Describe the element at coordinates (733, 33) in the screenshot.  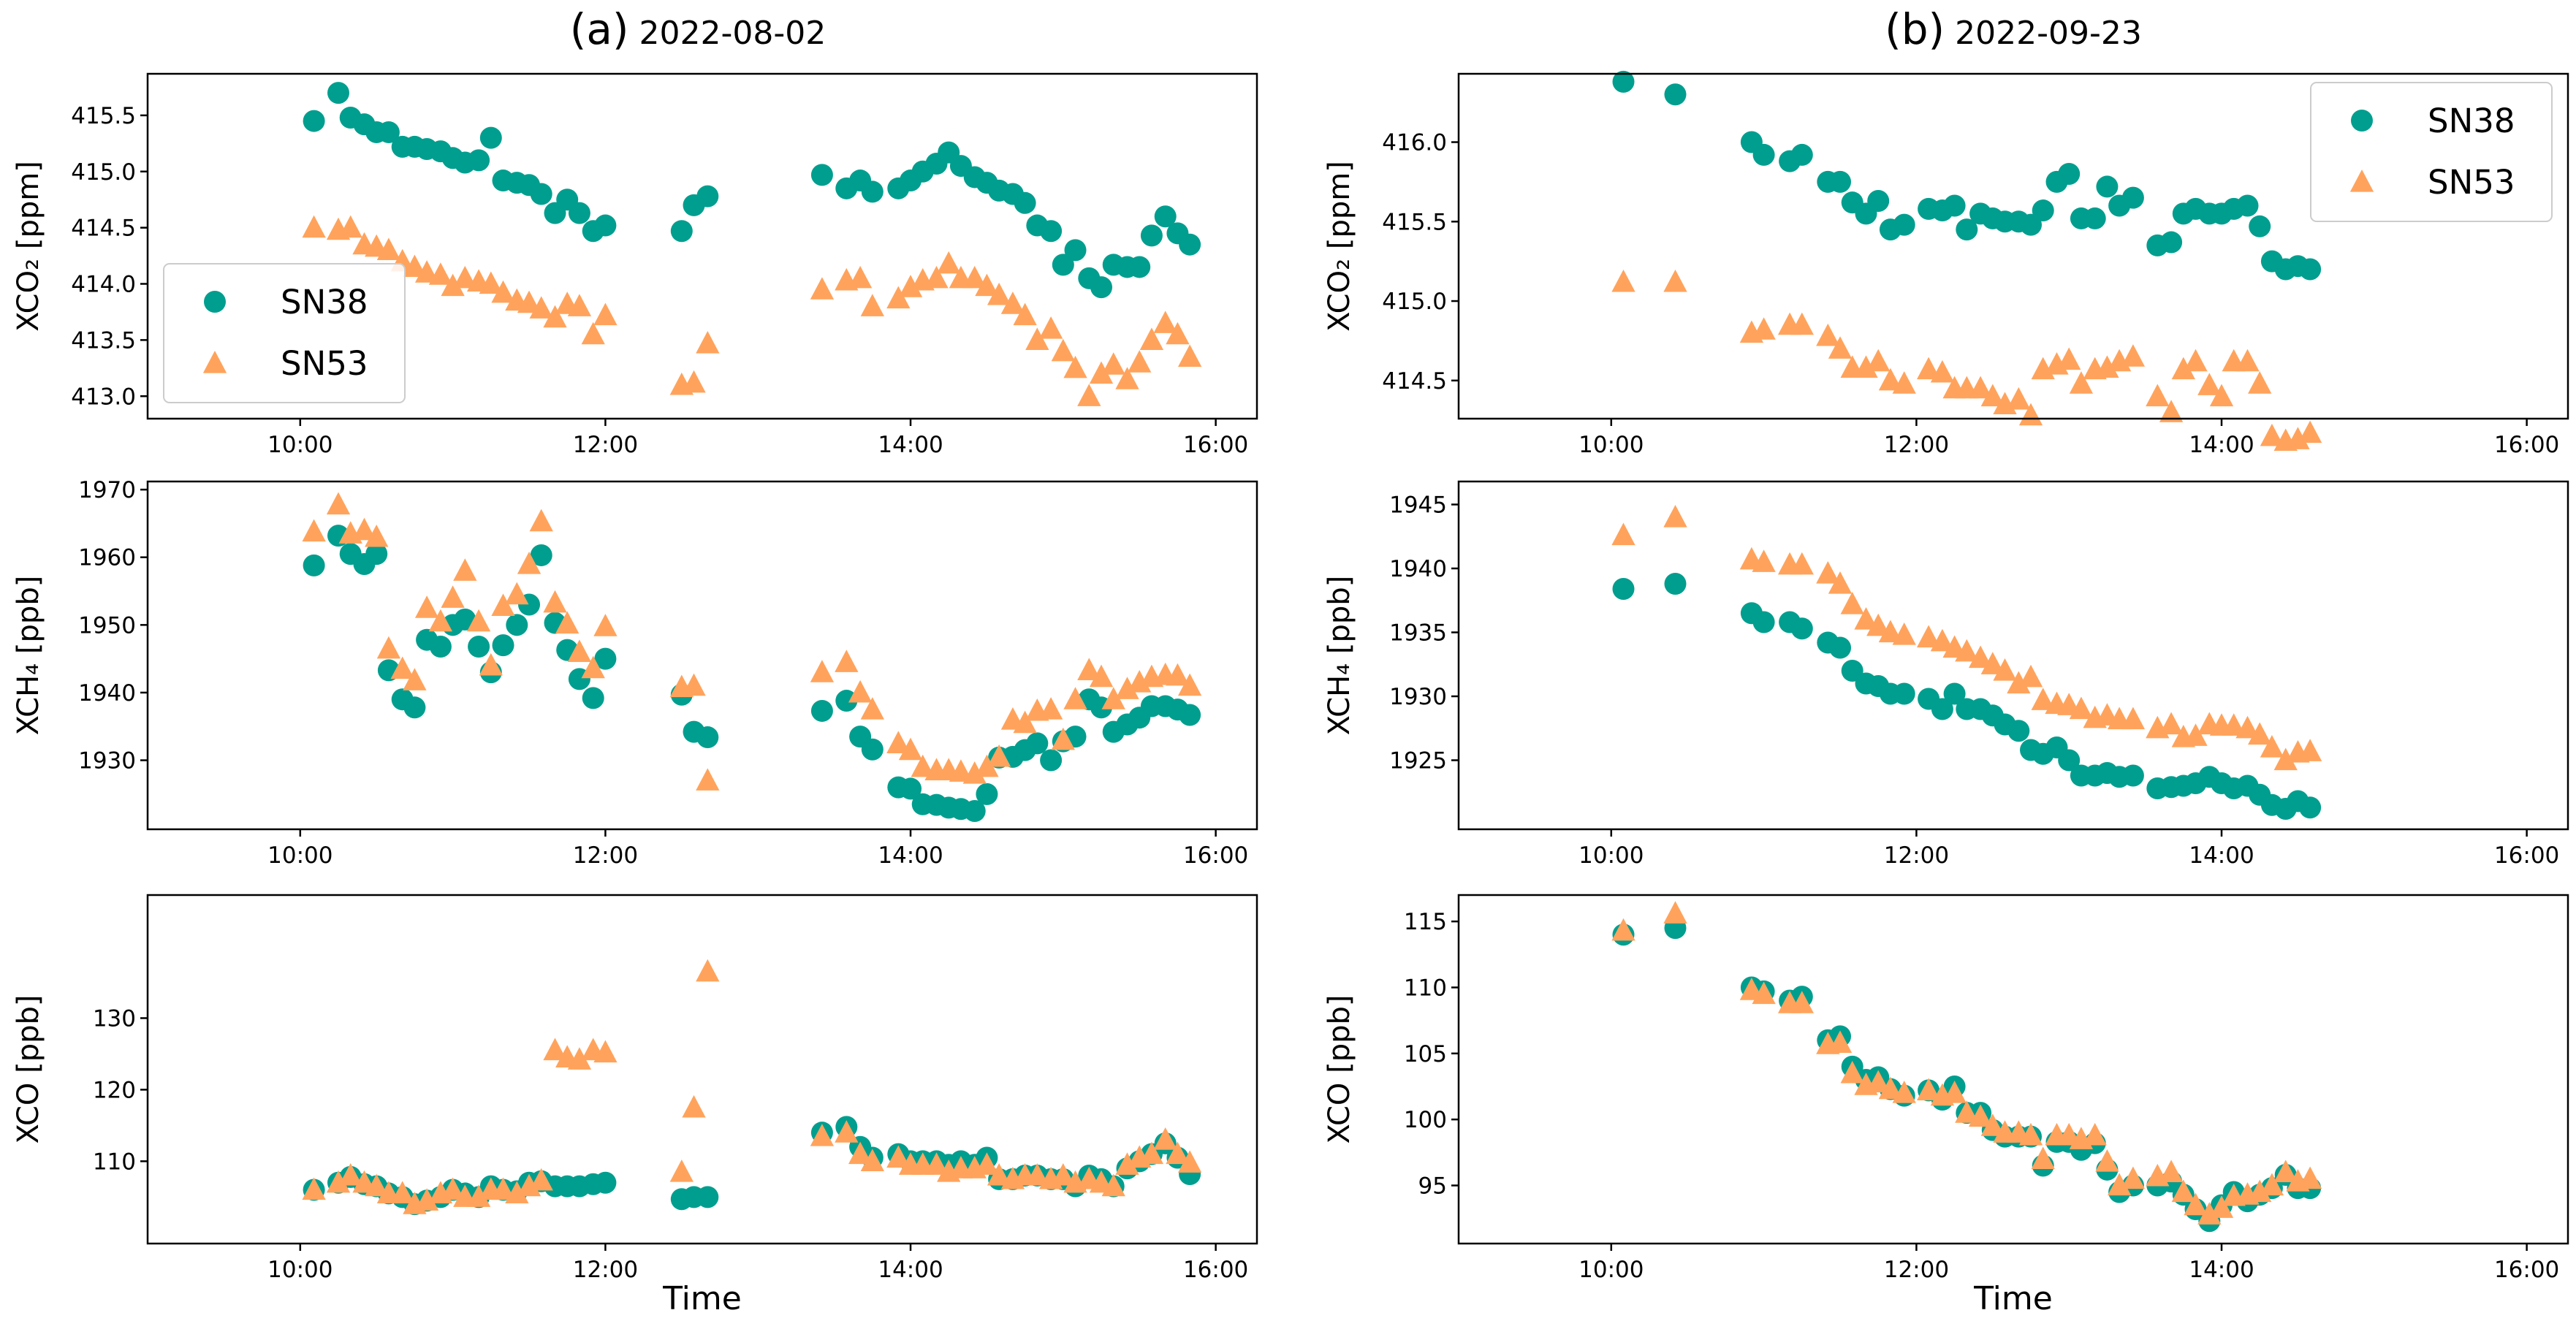
I see `panel-a-date: 2022-08-02` at that location.